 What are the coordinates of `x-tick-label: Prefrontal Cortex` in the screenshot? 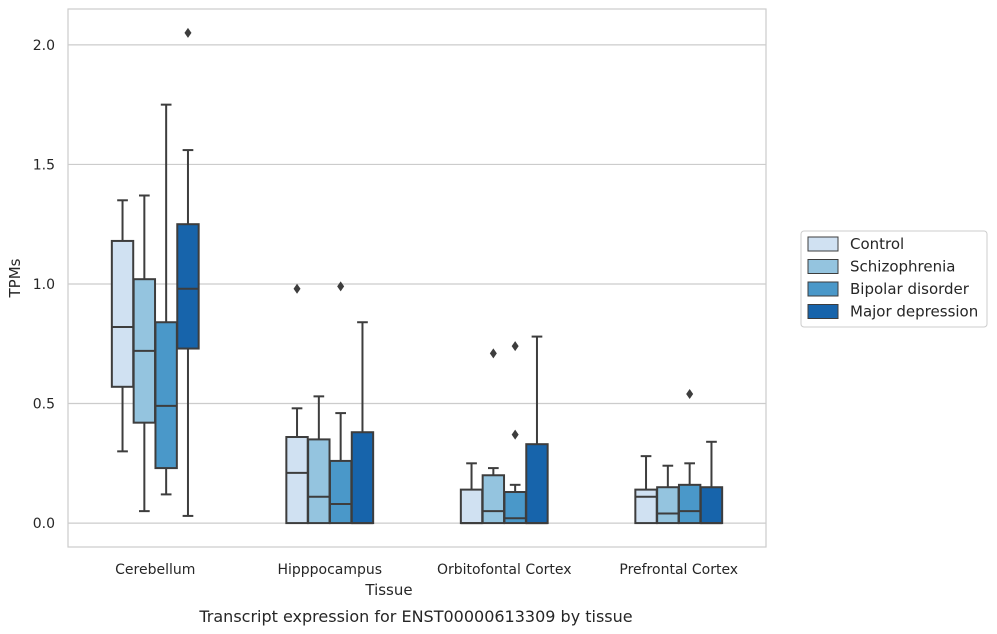 It's located at (678, 570).